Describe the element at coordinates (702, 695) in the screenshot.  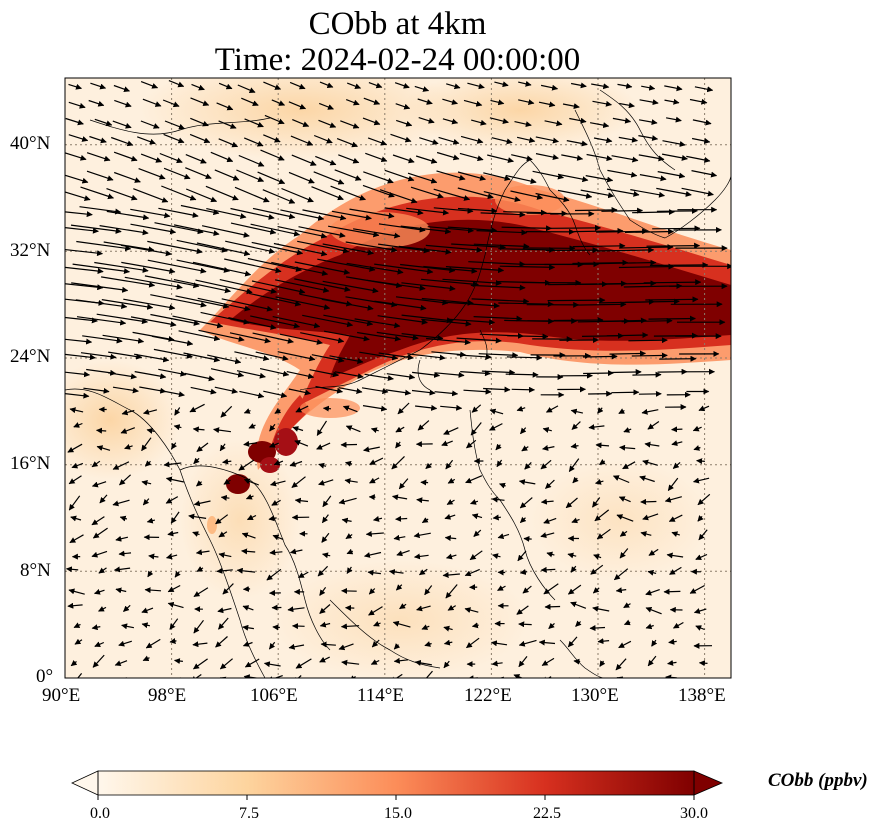
I see `x-tick-label: 138°E` at that location.